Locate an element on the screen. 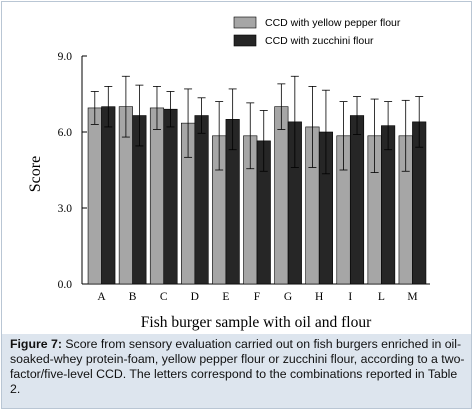  error-bar-yellow-pepper-E is located at coordinates (219, 136).